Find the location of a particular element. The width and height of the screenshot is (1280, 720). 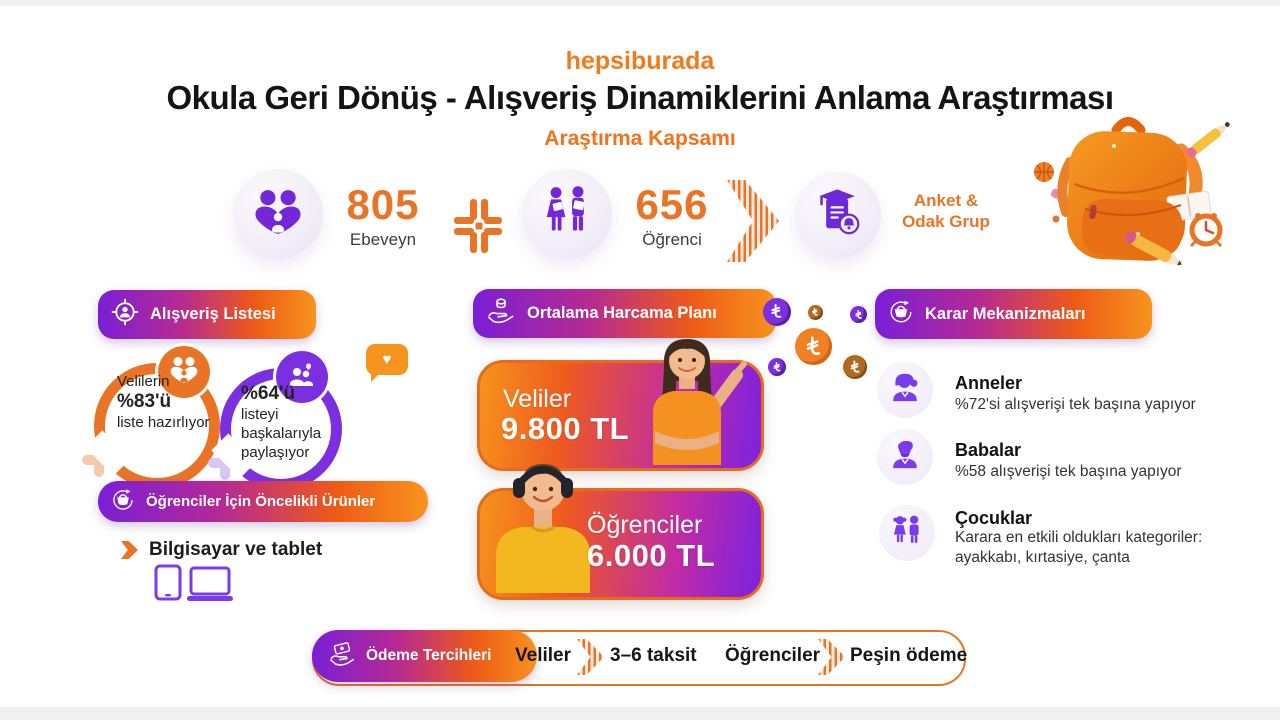

priority-products-header: Öğrenciler İçin Öncelikli Ürünler is located at coordinates (263, 501).